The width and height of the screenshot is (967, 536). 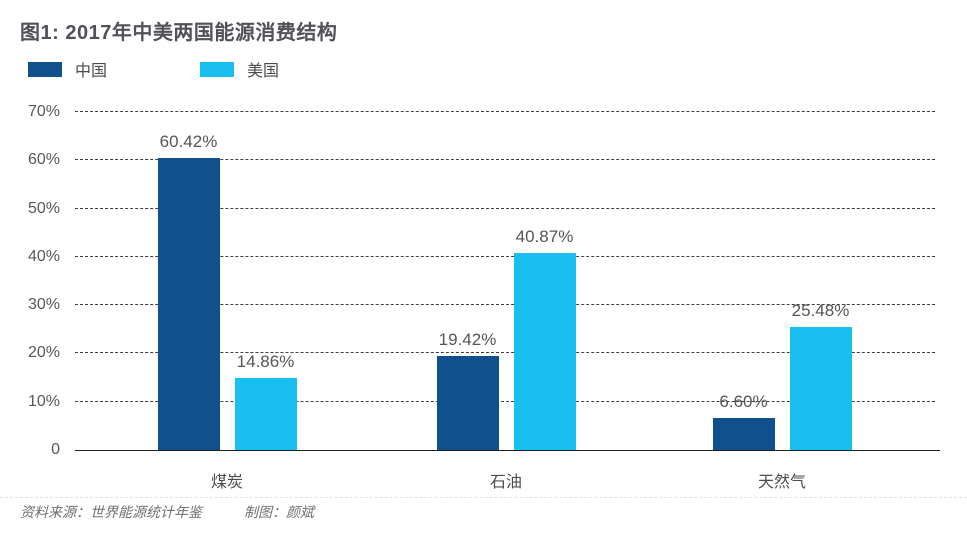 I want to click on bar-value-label: 19.42%, so click(x=467, y=340).